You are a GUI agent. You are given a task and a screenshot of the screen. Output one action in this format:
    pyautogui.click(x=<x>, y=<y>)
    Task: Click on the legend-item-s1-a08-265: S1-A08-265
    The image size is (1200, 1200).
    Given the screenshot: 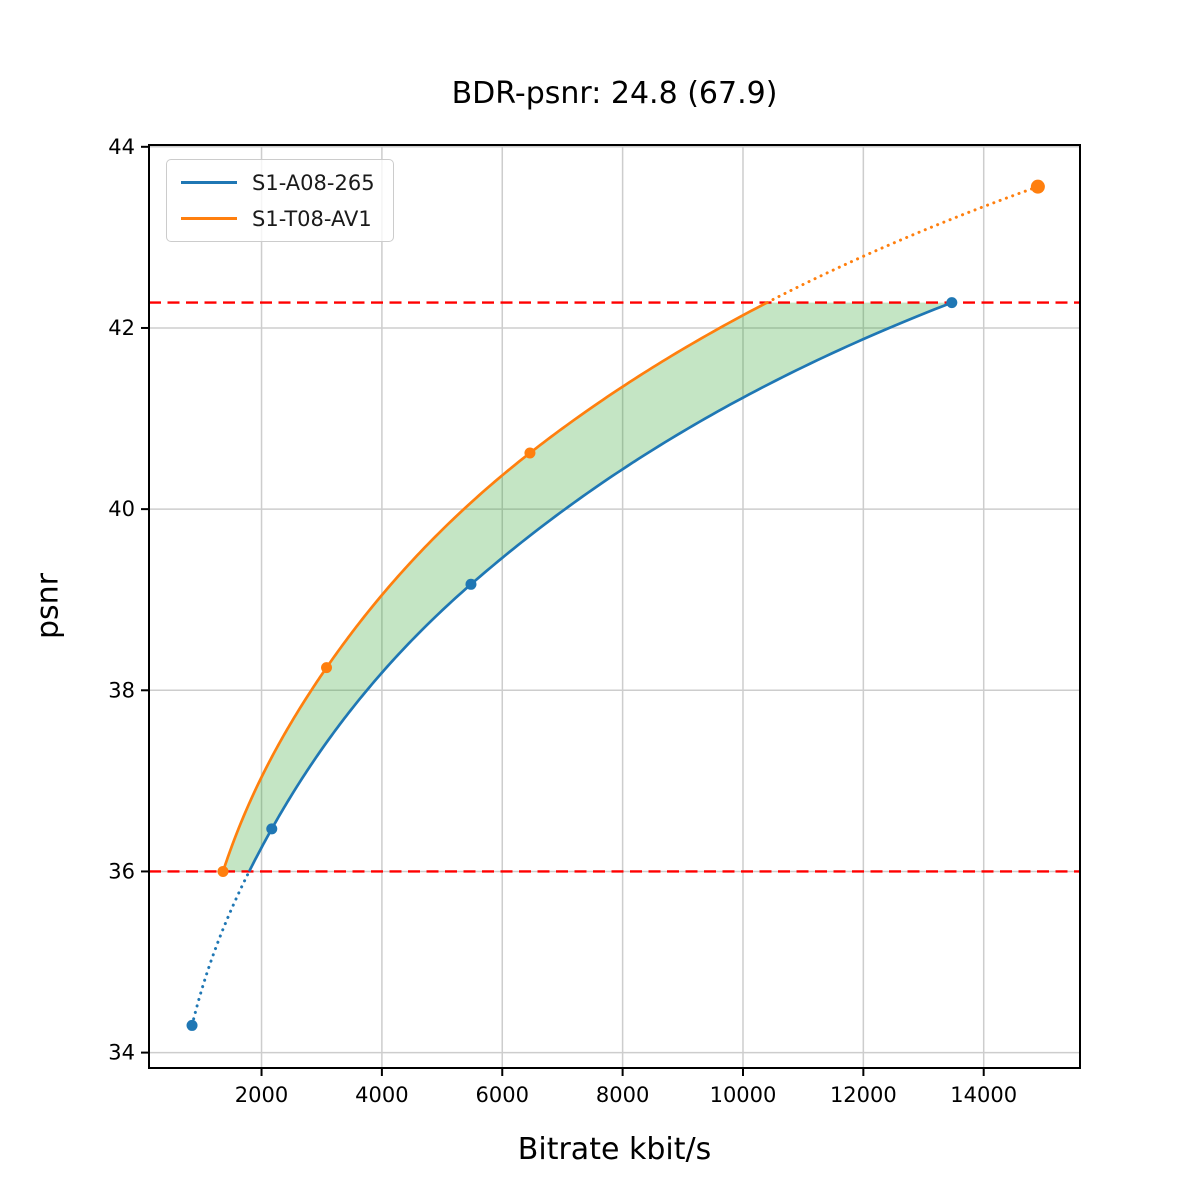 What is the action you would take?
    pyautogui.click(x=278, y=182)
    